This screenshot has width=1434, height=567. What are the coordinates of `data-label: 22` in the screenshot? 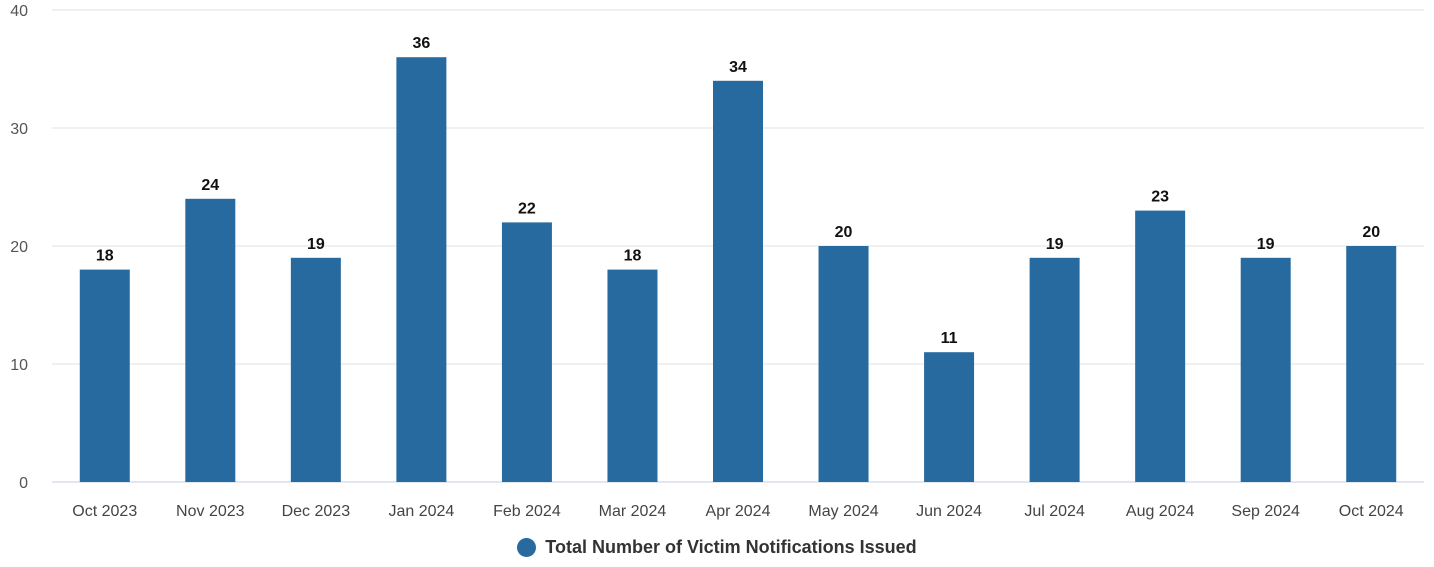 It's located at (527, 208).